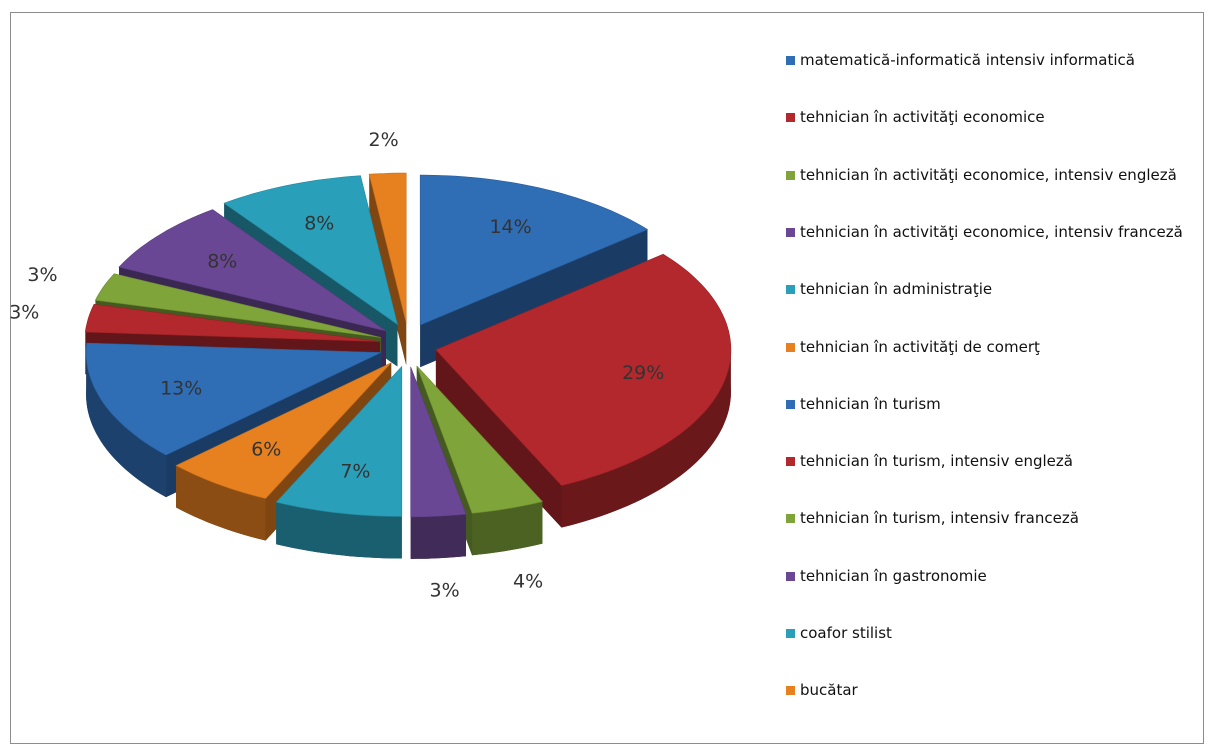 The image size is (1209, 750). What do you see at coordinates (936, 461) in the screenshot?
I see `legend-label: tehnician în turism, intensiv engleză` at bounding box center [936, 461].